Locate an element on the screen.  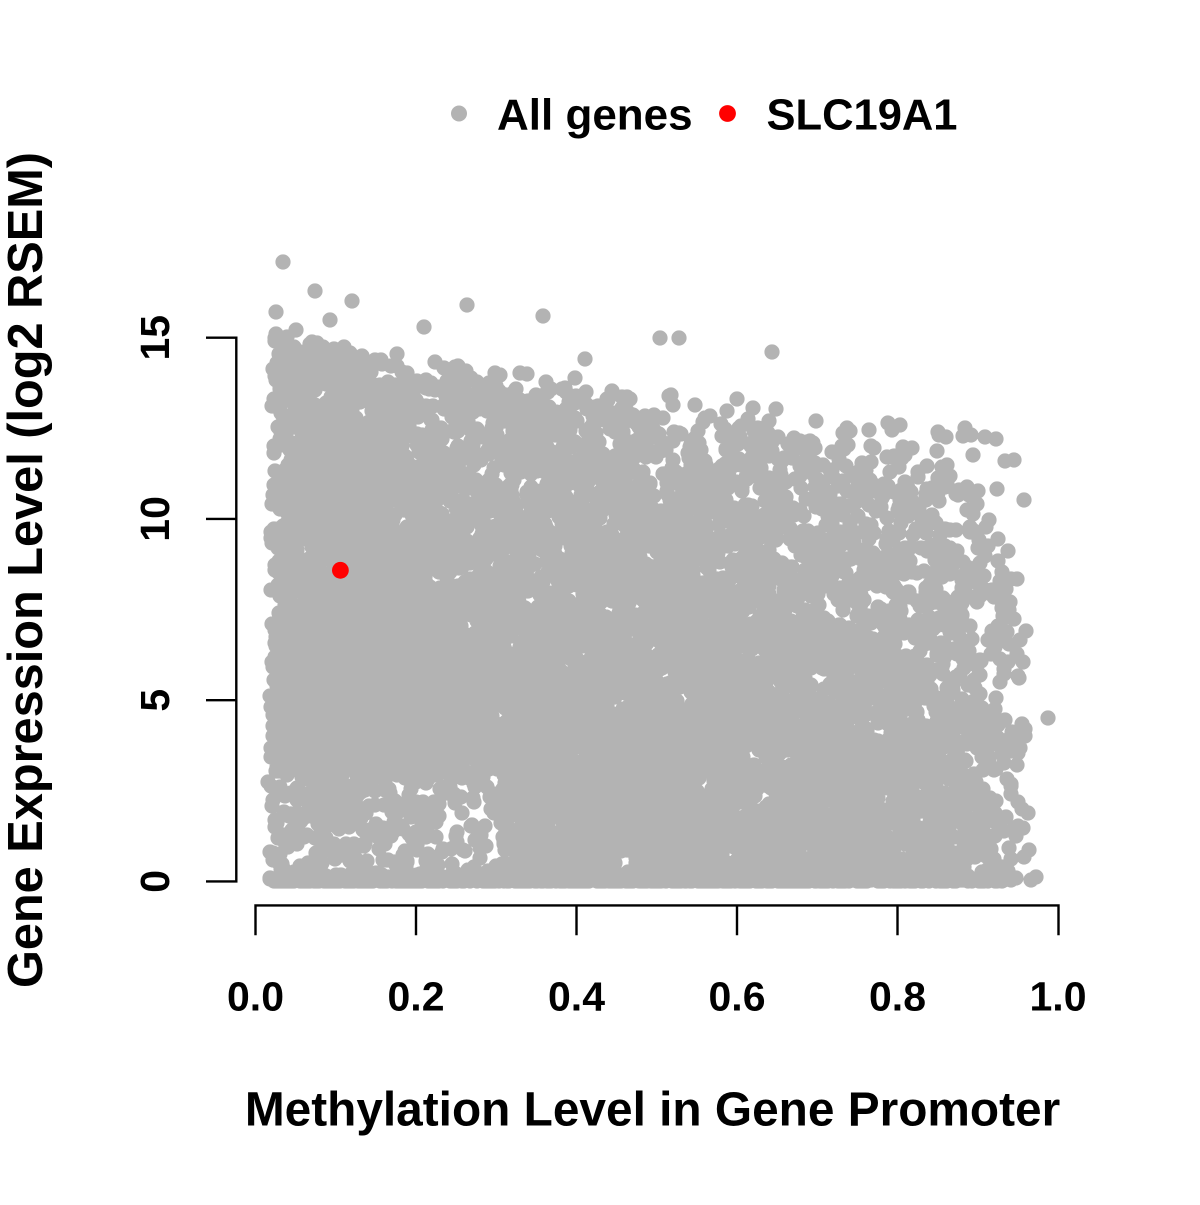
svg-text: 1.0 is located at coordinates (1058, 996).